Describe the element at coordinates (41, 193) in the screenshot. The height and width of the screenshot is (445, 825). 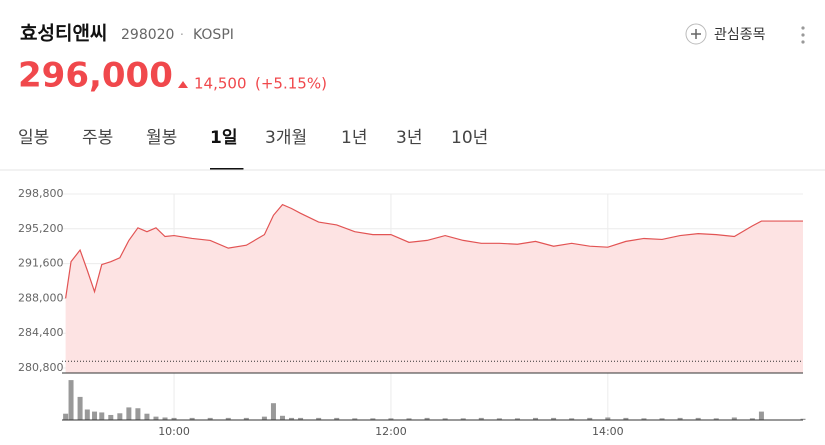
I see `y-tick-label: 298,800` at that location.